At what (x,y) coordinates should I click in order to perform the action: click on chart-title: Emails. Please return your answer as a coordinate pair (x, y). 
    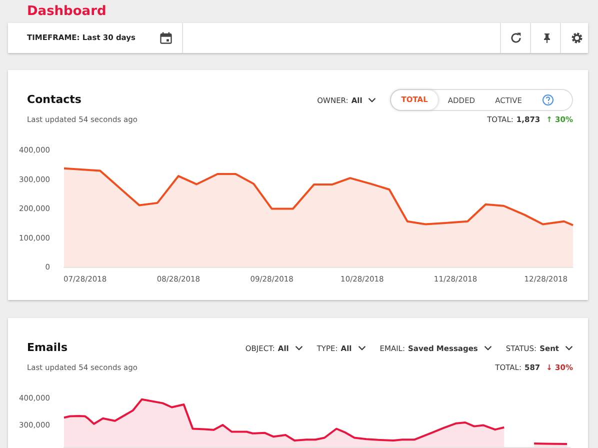
    Looking at the image, I should click on (47, 347).